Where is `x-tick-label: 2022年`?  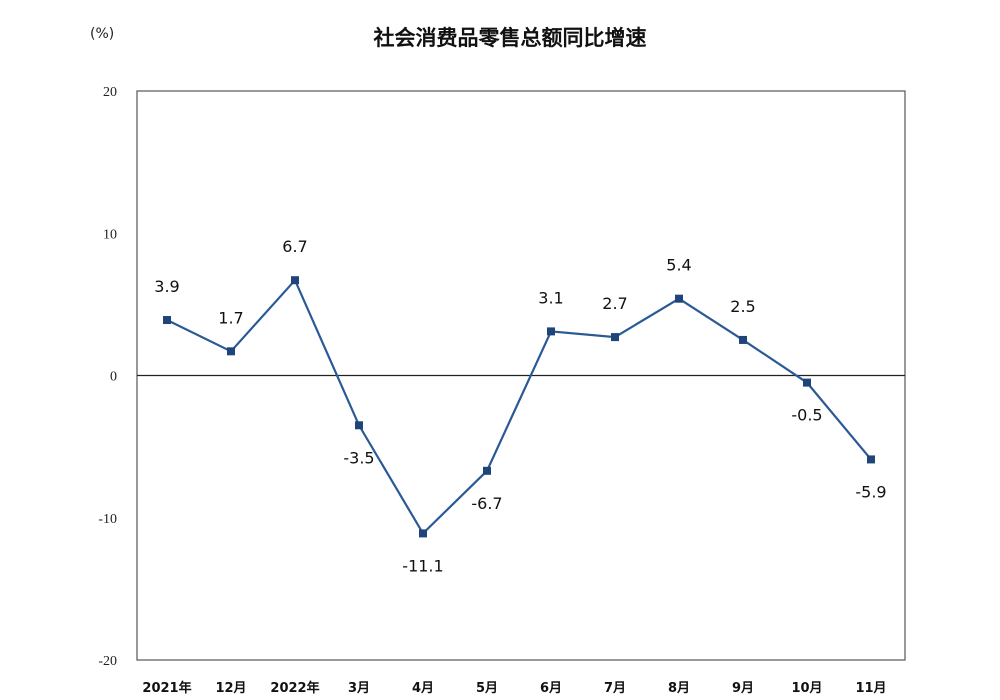 x-tick-label: 2022年 is located at coordinates (294, 688).